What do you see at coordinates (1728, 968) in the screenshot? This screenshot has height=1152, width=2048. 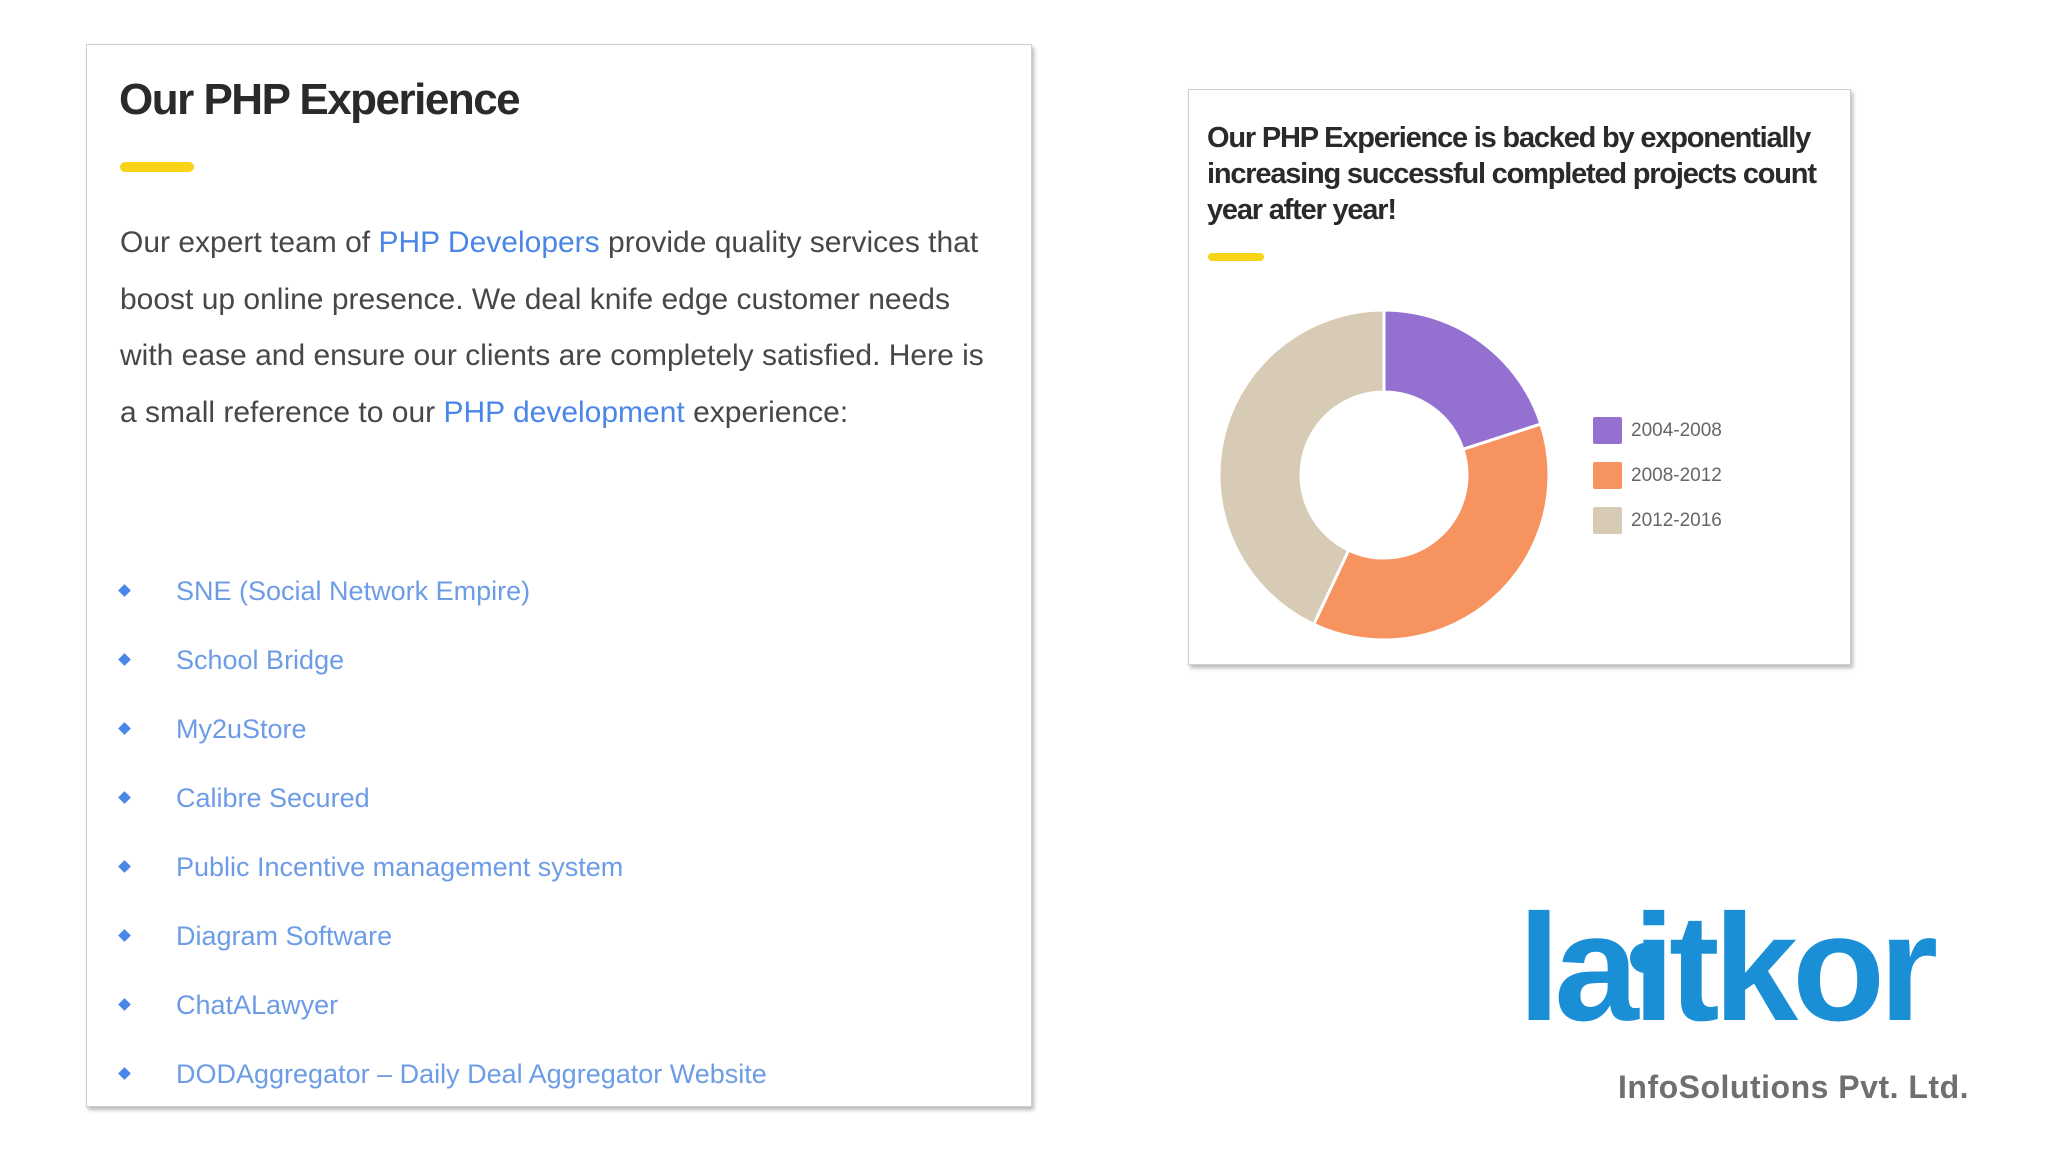 I see `logo-wordmark: laitkor` at bounding box center [1728, 968].